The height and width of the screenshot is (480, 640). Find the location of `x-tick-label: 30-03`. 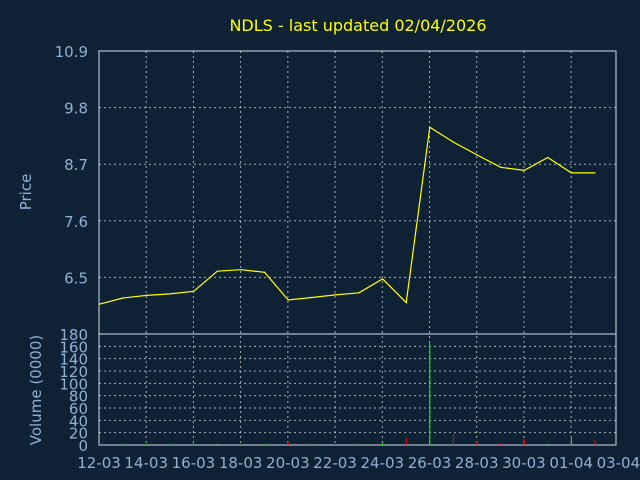

x-tick-label: 30-03 is located at coordinates (524, 463).